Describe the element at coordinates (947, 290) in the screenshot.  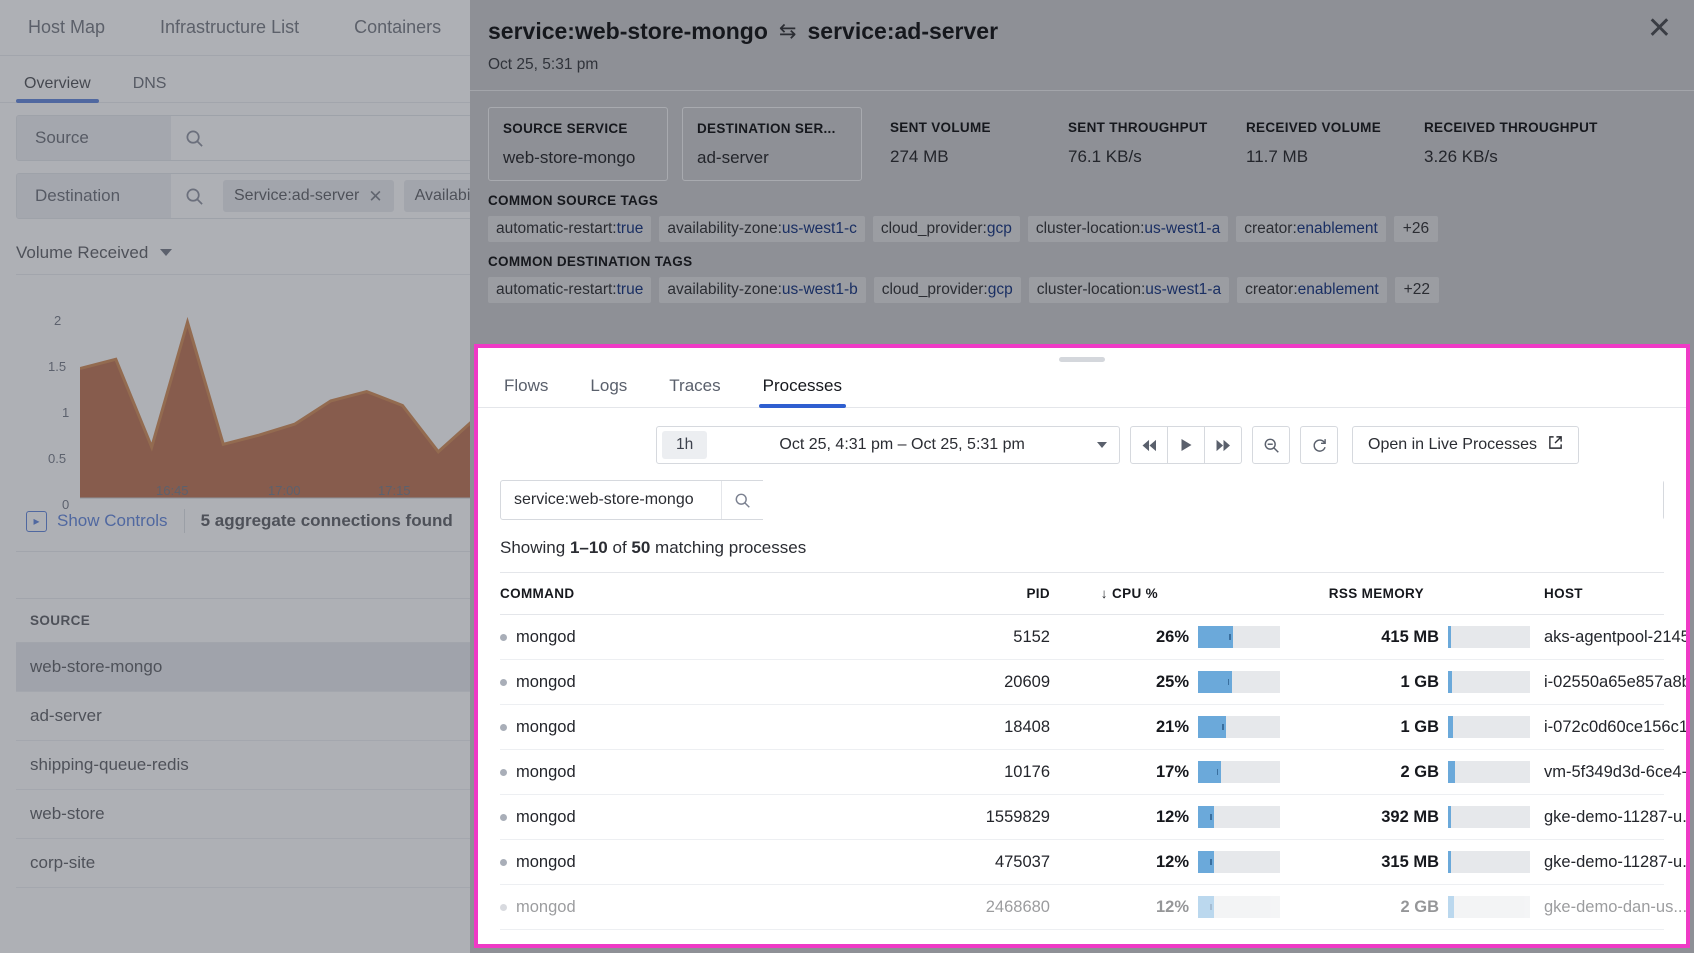
I see `destination-tag: cloud_provider:gcp` at that location.